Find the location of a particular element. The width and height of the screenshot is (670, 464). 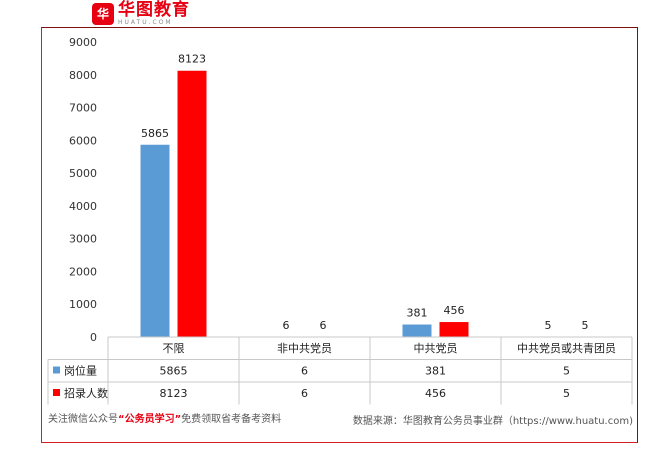

category-label: 非中共党员 is located at coordinates (304, 348).